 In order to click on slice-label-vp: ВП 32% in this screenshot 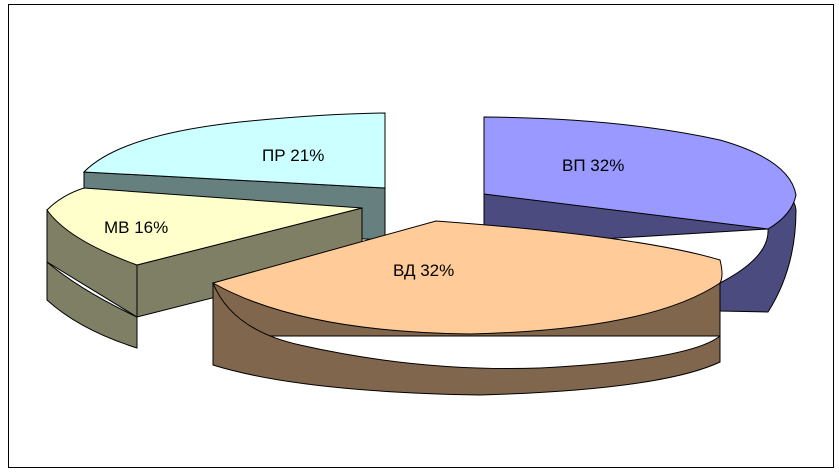, I will do `click(593, 165)`.